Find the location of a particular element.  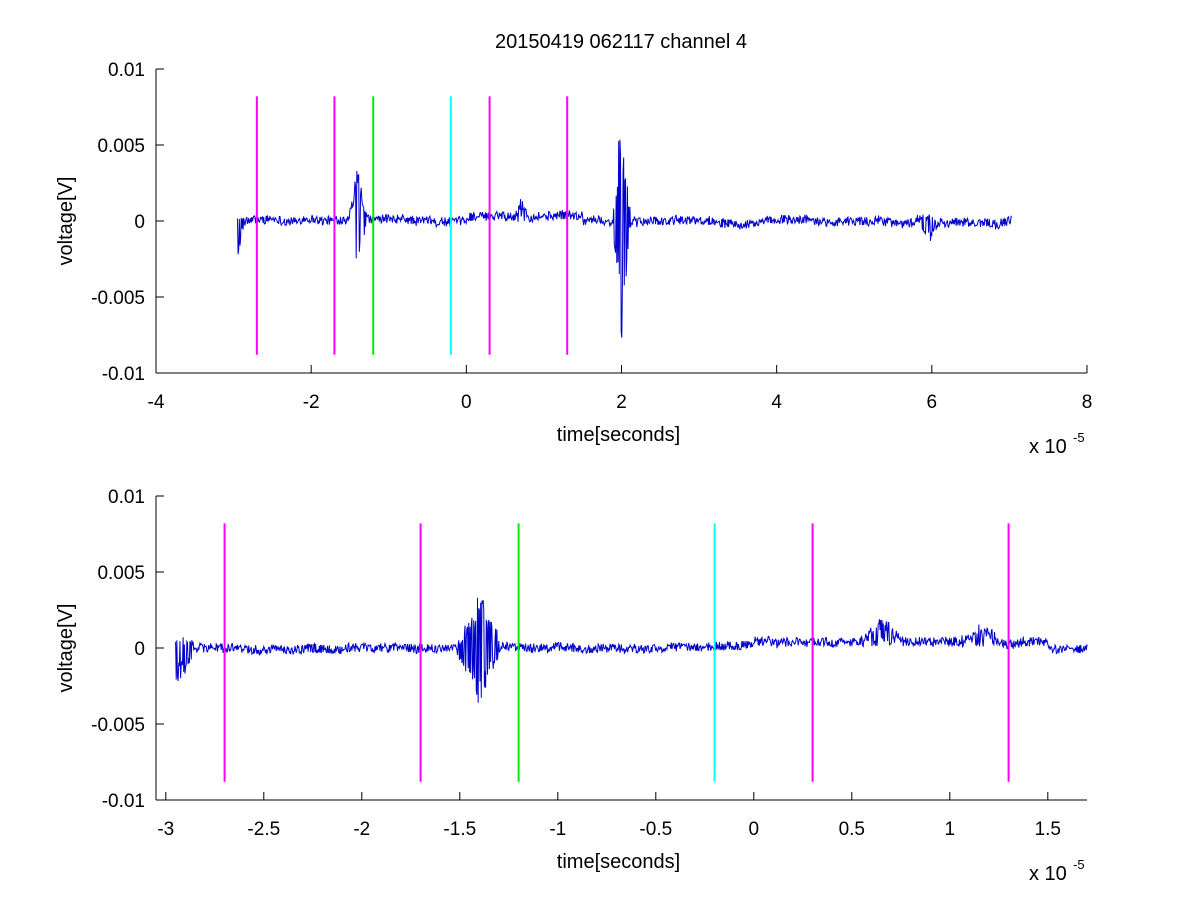

x-tick-label: -0.5 is located at coordinates (655, 829).